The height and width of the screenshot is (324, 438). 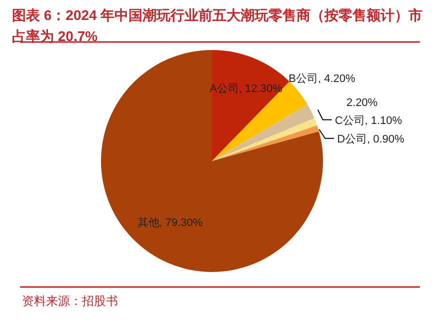 I want to click on slice-label: C公司, 1.10%, so click(x=368, y=120).